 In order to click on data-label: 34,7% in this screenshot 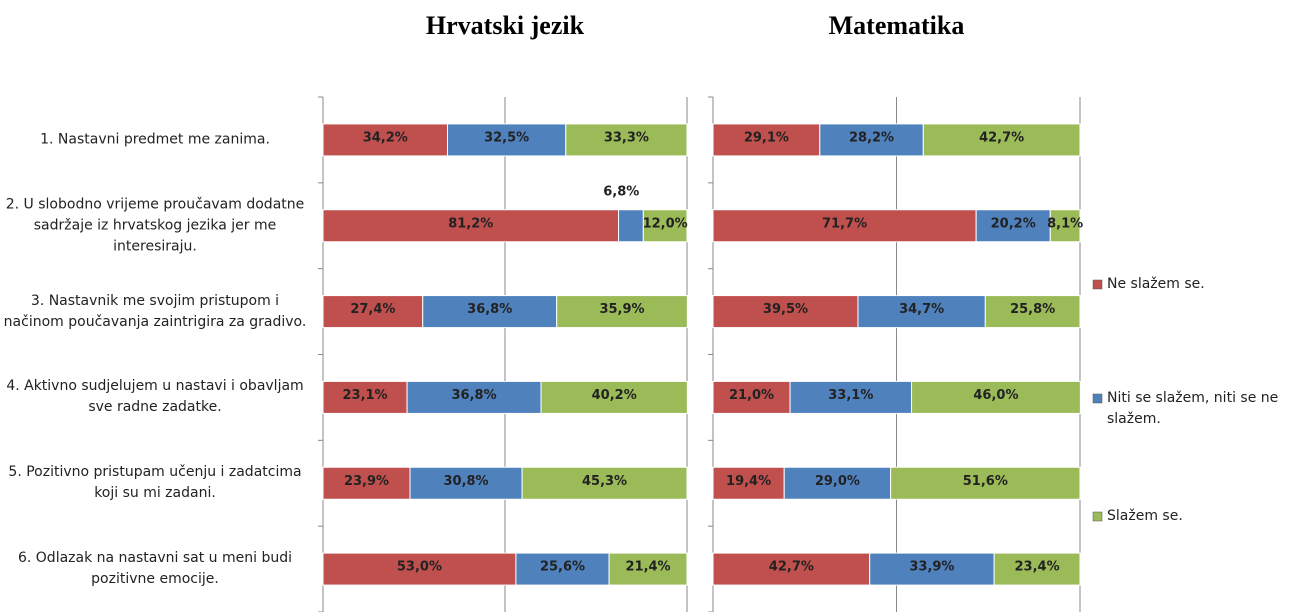, I will do `click(921, 309)`.